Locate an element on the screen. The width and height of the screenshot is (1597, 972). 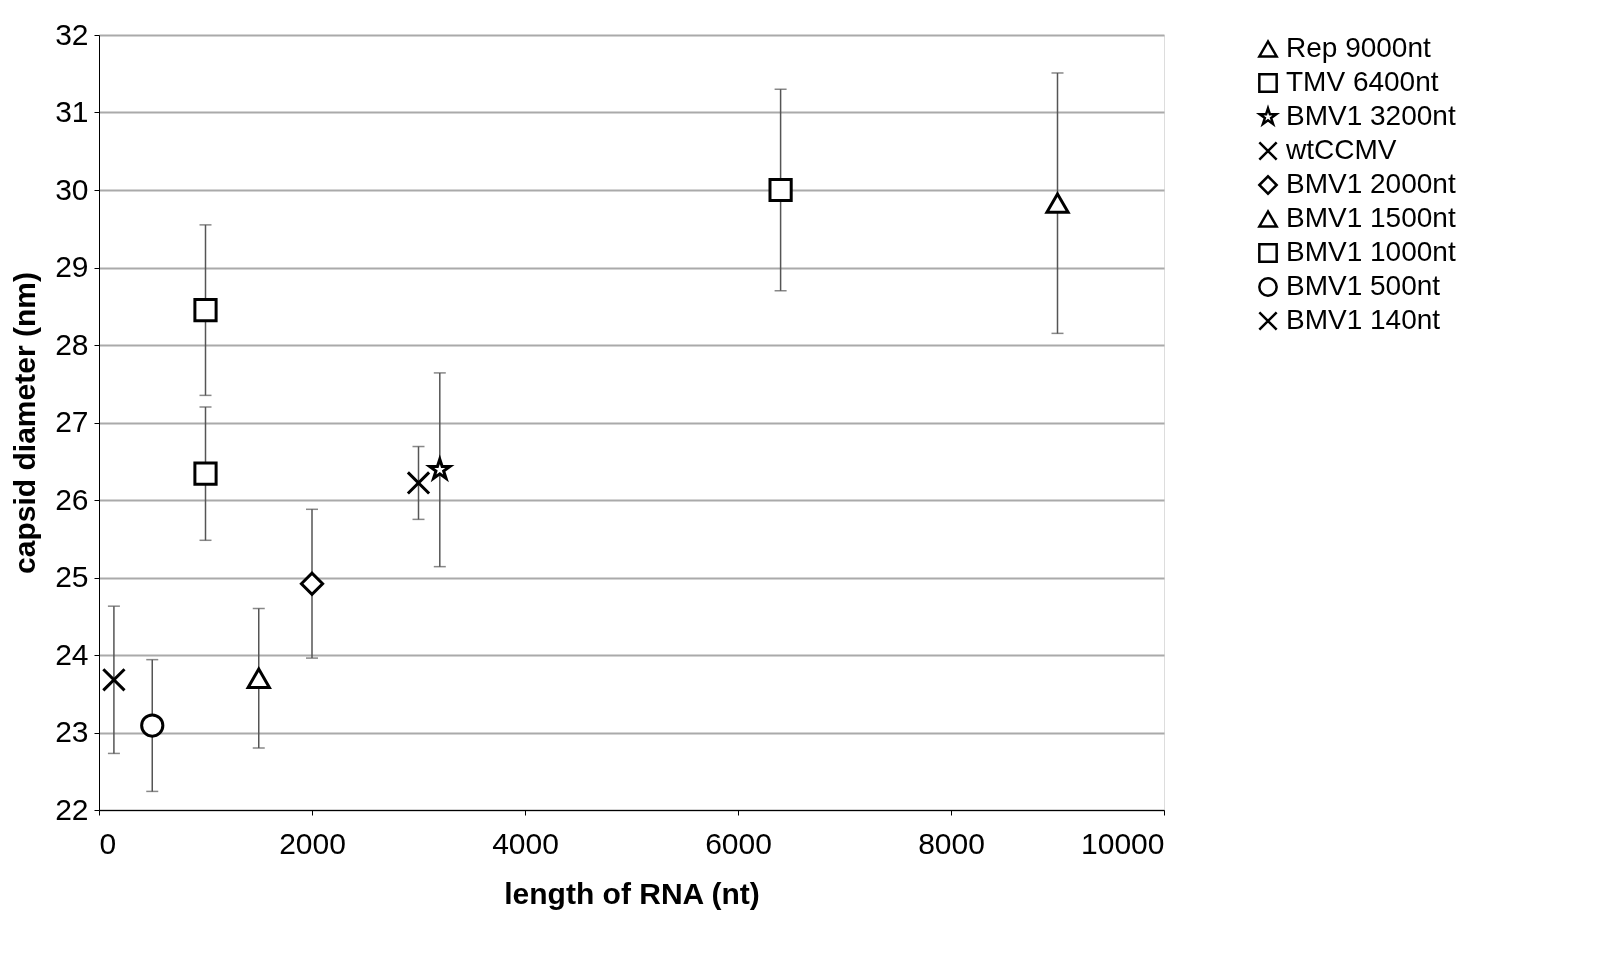
x-tick-label: 0 is located at coordinates (108, 843).